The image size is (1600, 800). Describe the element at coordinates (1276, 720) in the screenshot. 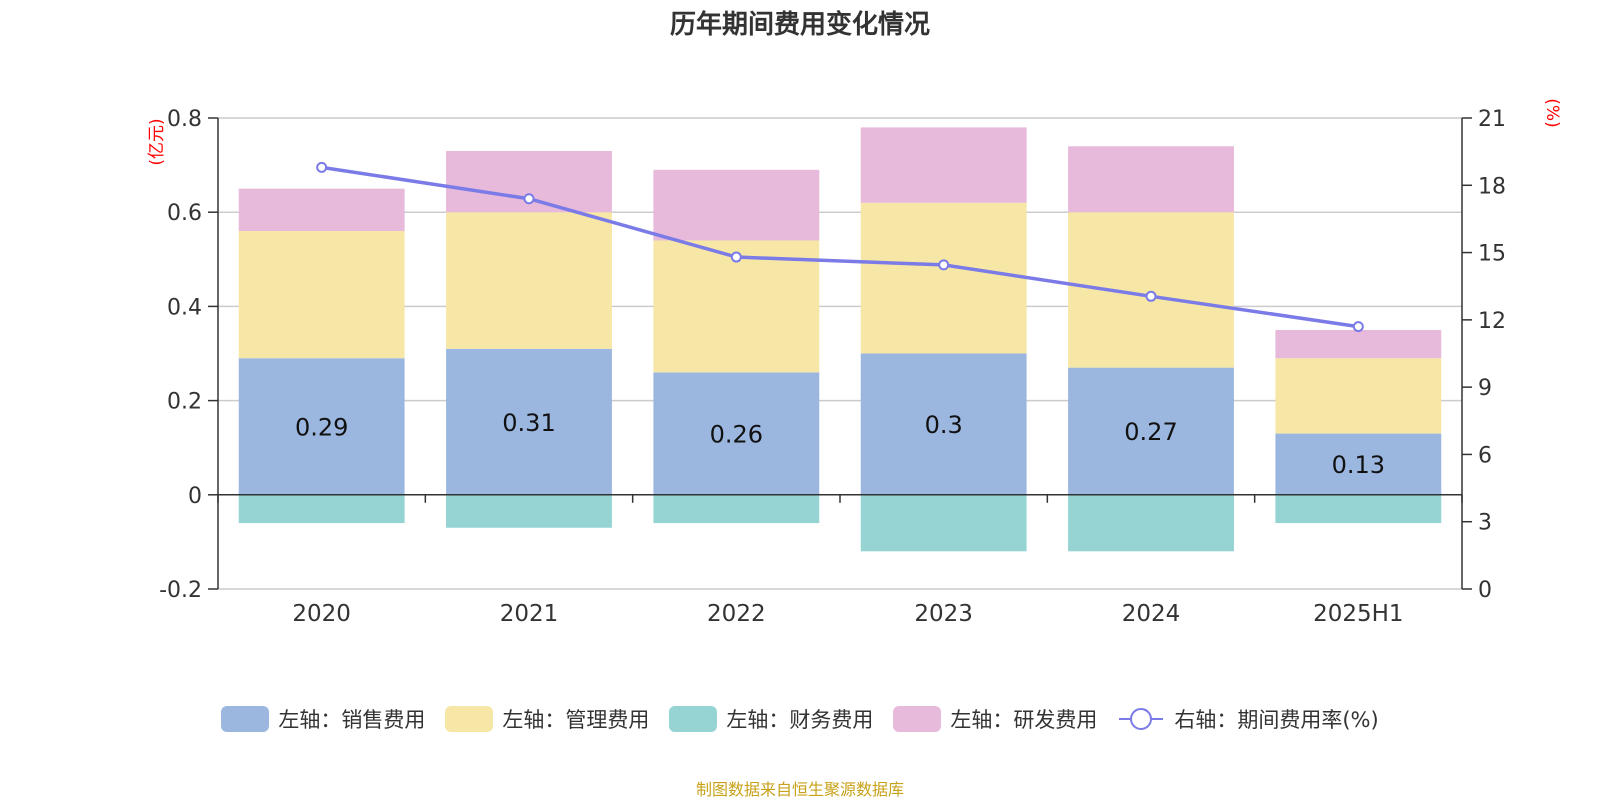

I see `legend-label: 右轴：期间费用率(%)` at that location.